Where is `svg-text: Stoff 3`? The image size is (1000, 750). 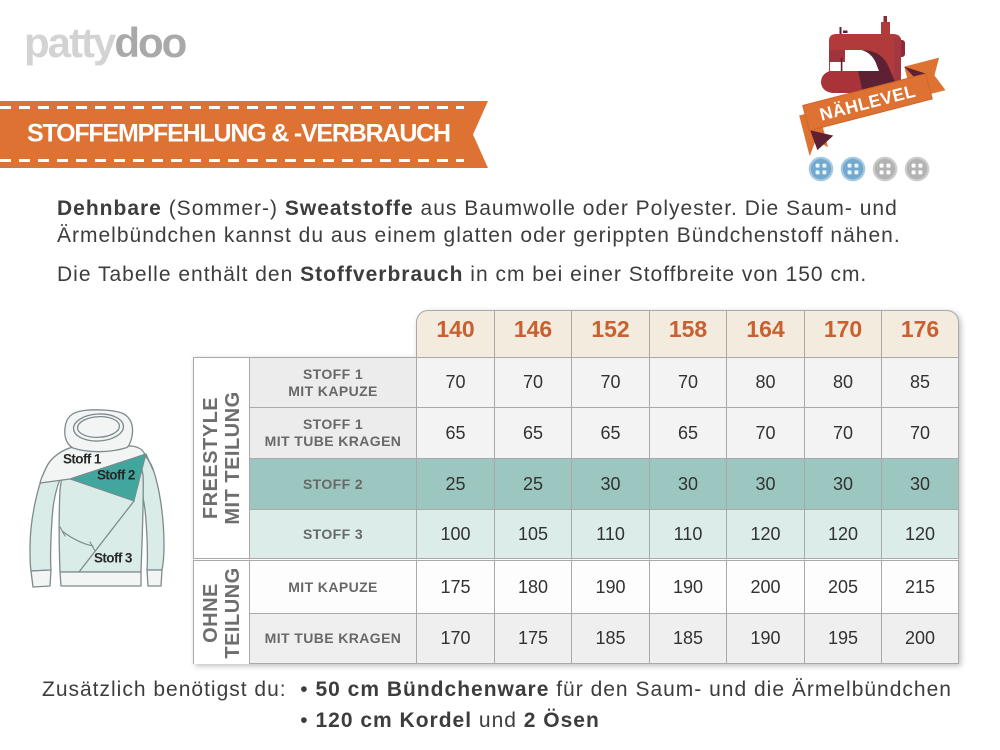 svg-text: Stoff 3 is located at coordinates (113, 558).